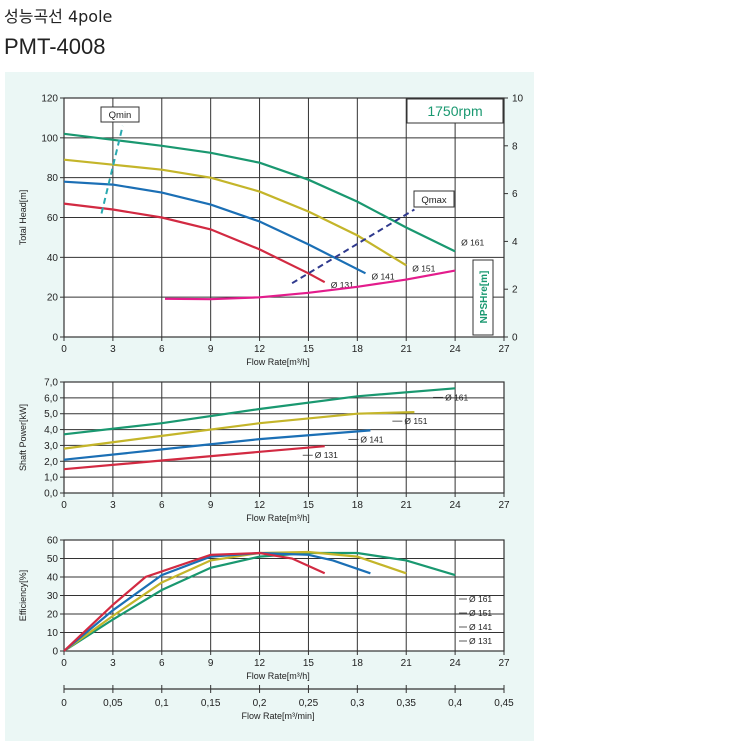  Describe the element at coordinates (480, 627) in the screenshot. I see `legend-item: Ø 141` at that location.